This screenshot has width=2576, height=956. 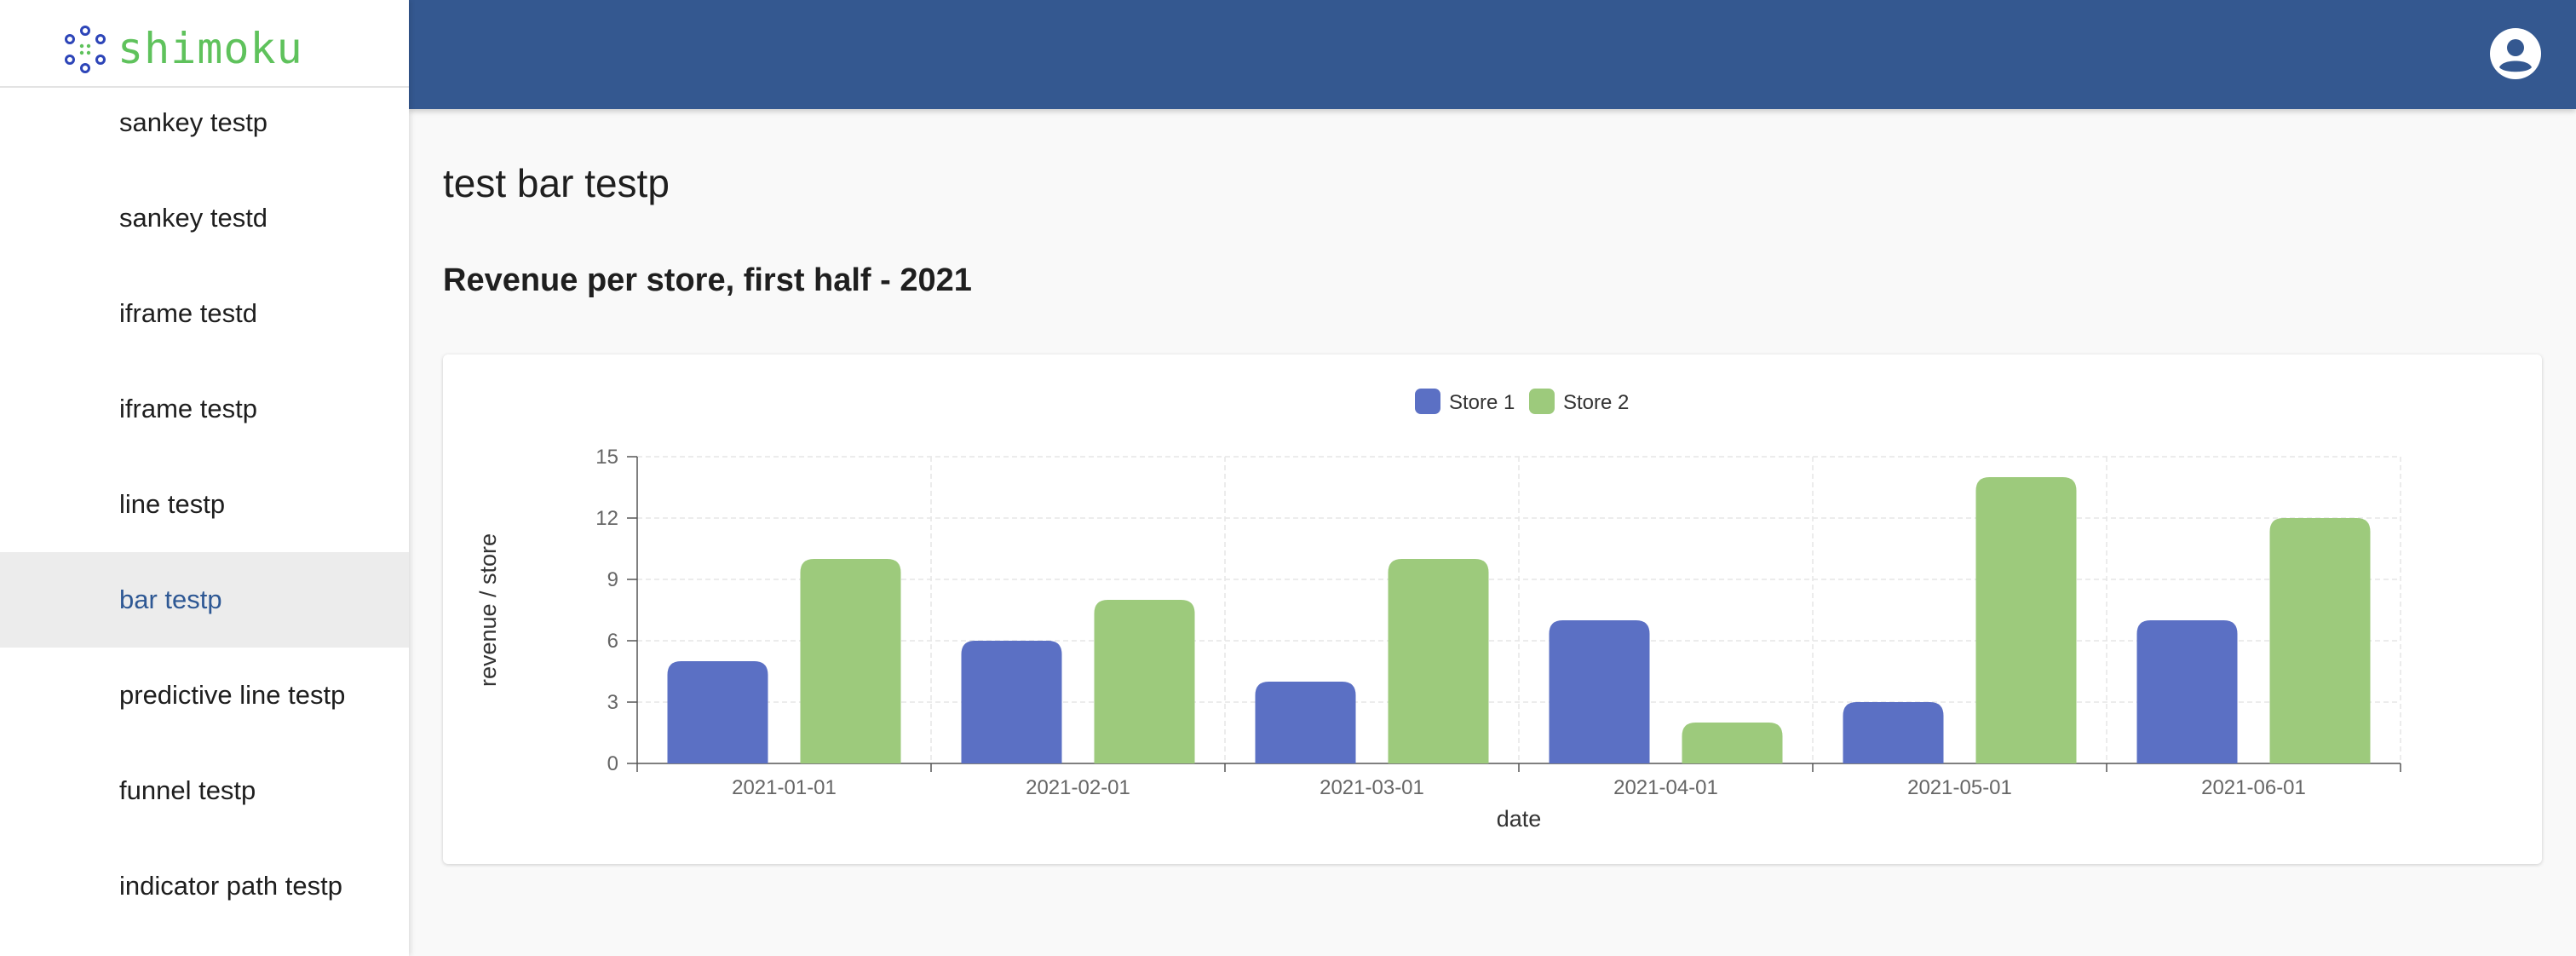 What do you see at coordinates (1493, 54) in the screenshot?
I see `top-app-bar` at bounding box center [1493, 54].